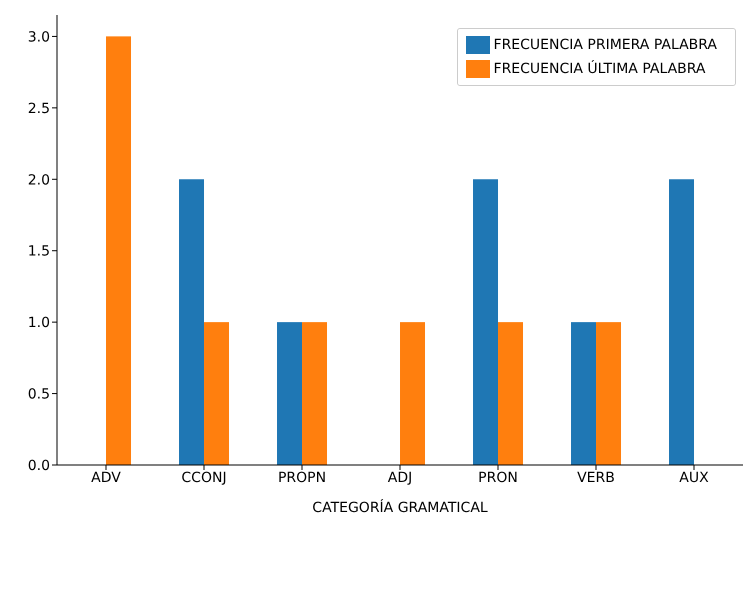  What do you see at coordinates (39, 37) in the screenshot?
I see `y-tick-label: 3.0` at bounding box center [39, 37].